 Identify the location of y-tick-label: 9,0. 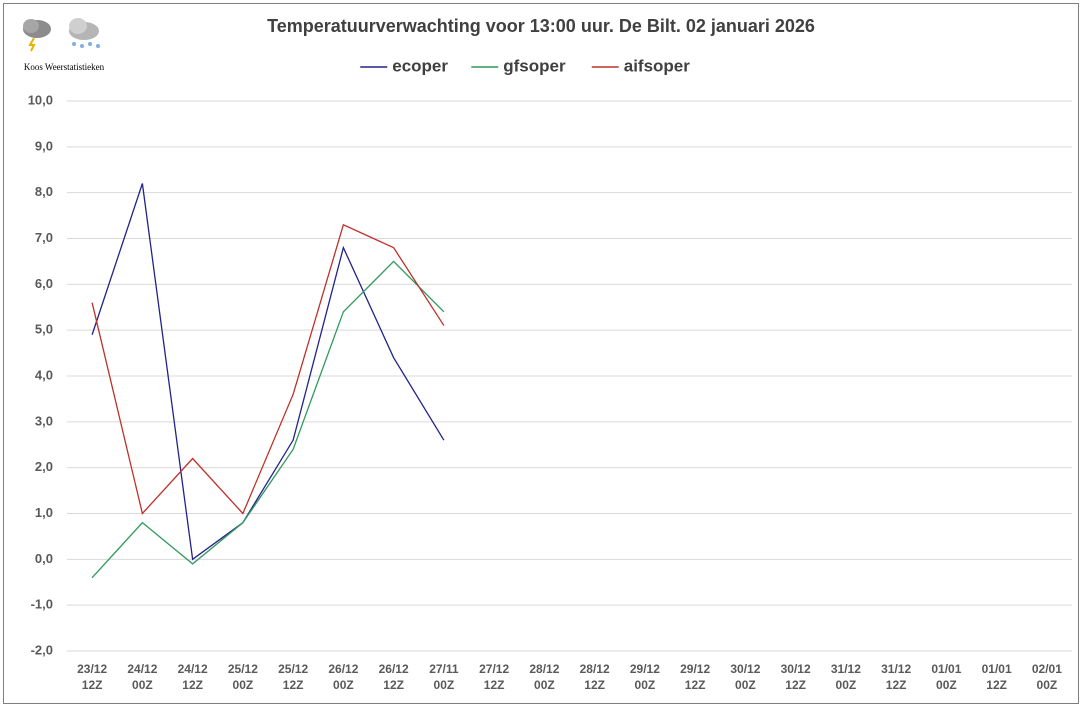
(44, 145).